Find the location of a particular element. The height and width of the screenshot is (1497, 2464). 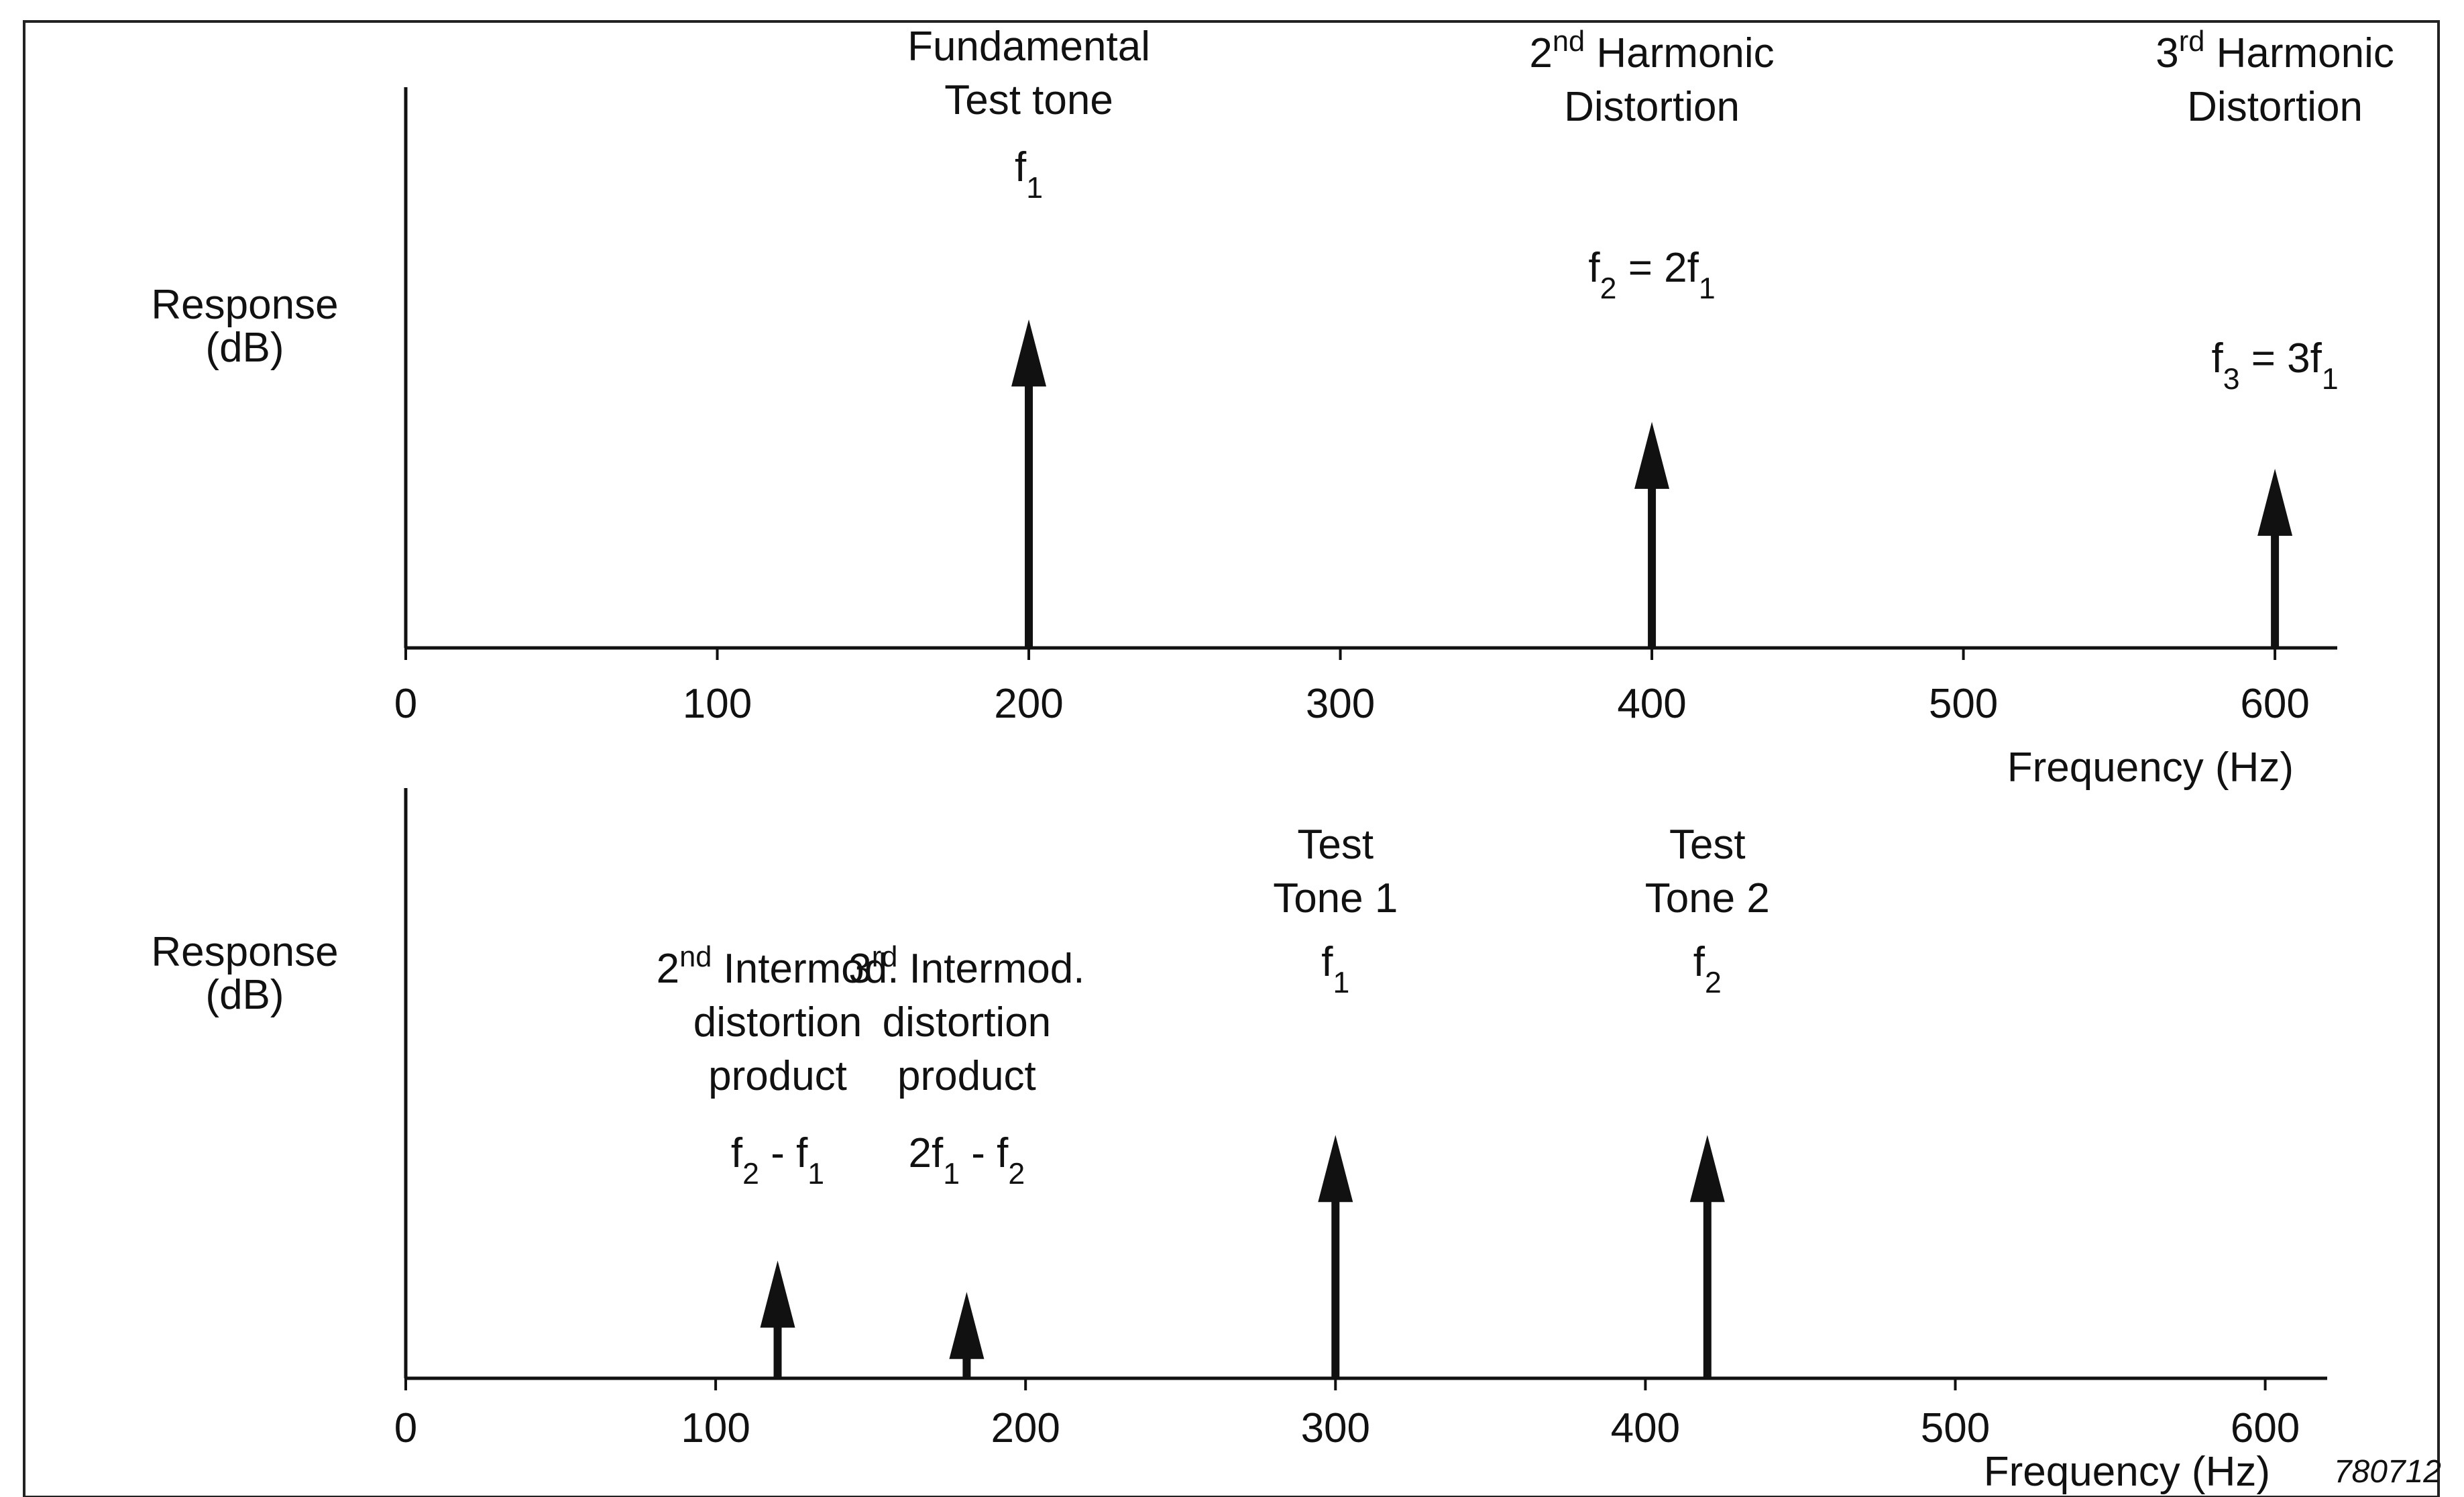

spectral-line-label: 3rd Harmonic is located at coordinates (2274, 50).